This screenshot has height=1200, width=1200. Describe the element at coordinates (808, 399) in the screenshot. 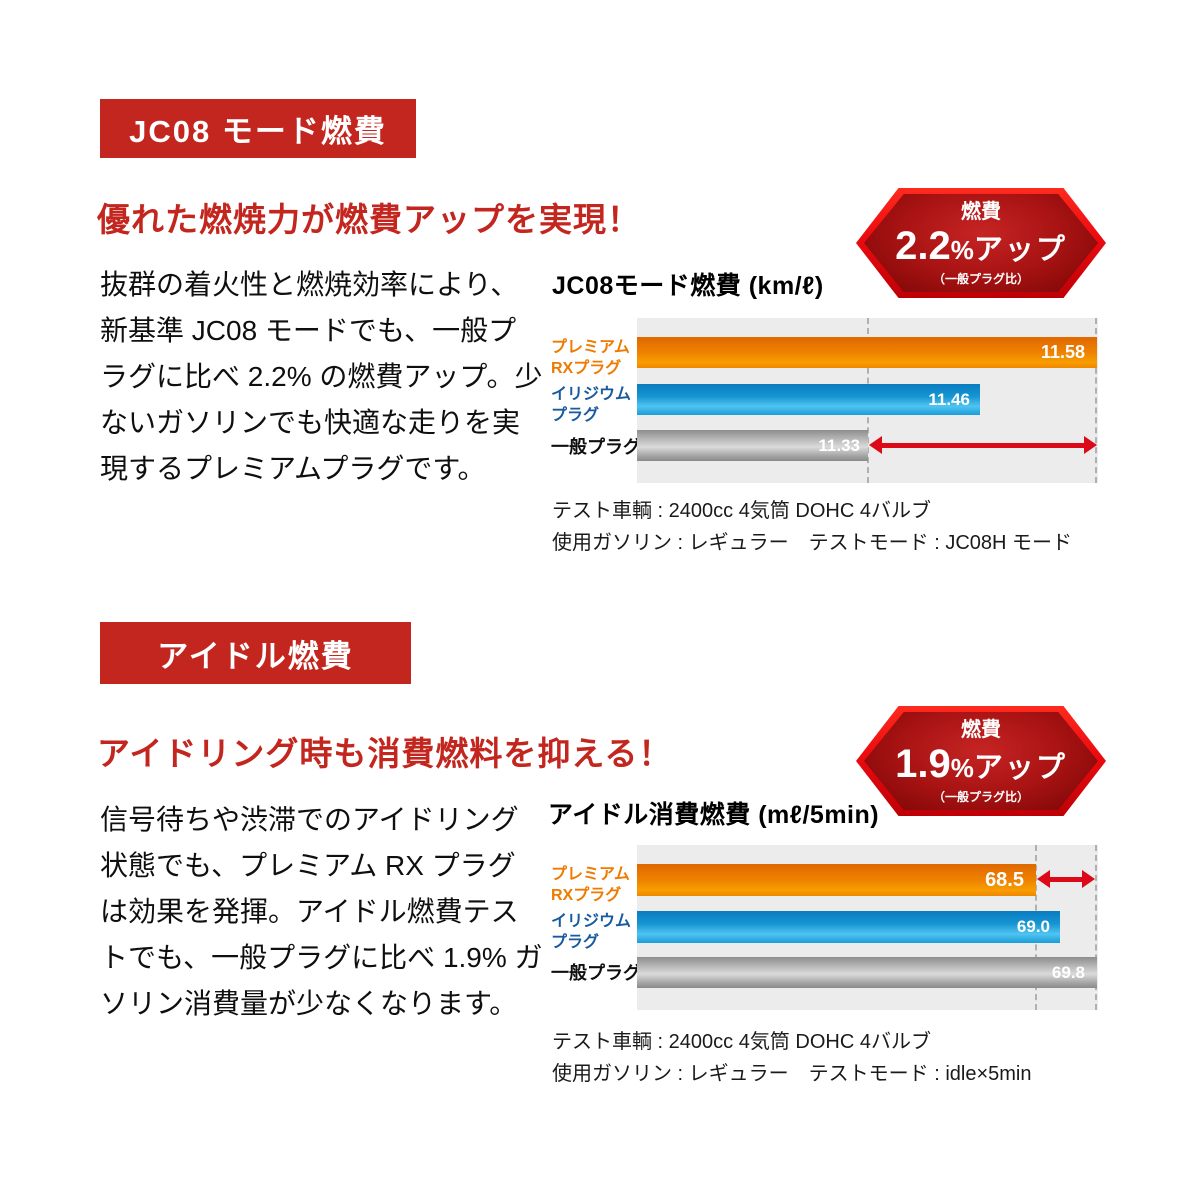

I see `bar-iridium: 11.46` at that location.